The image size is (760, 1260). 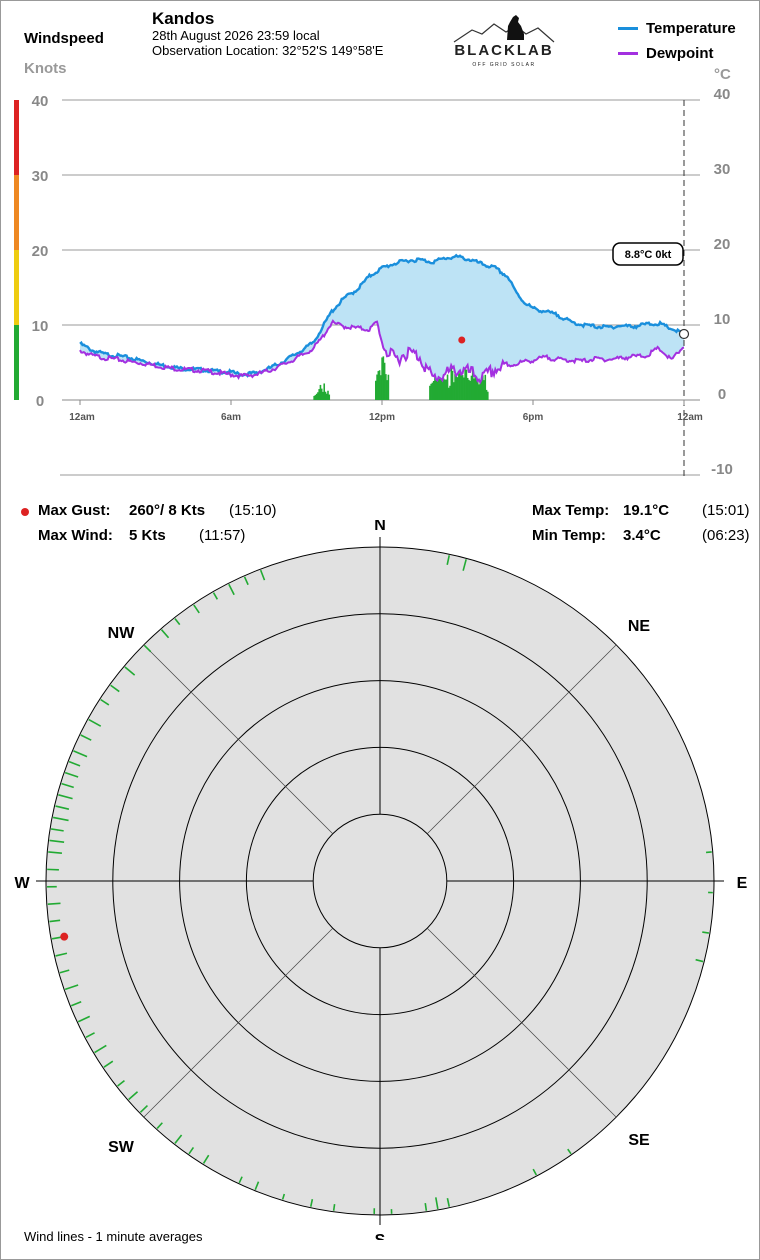 What do you see at coordinates (401, 378) in the screenshot?
I see `windspeed-series` at bounding box center [401, 378].